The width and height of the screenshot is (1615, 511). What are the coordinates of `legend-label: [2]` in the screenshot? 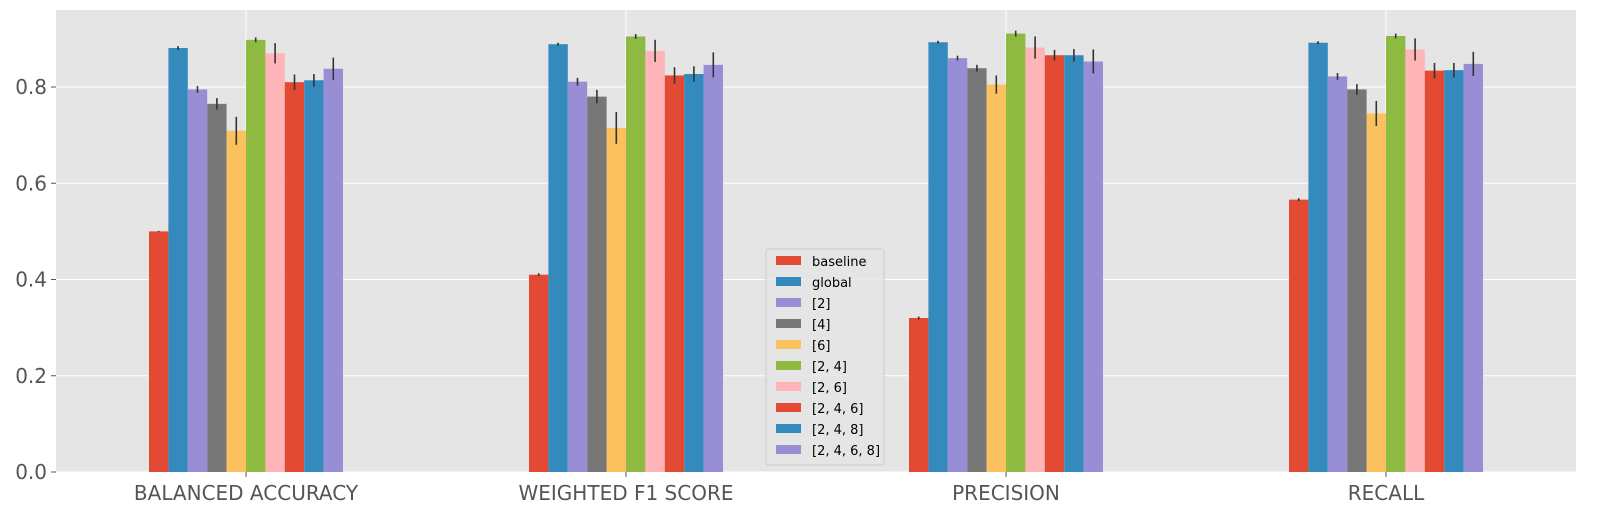 It's located at (821, 304).